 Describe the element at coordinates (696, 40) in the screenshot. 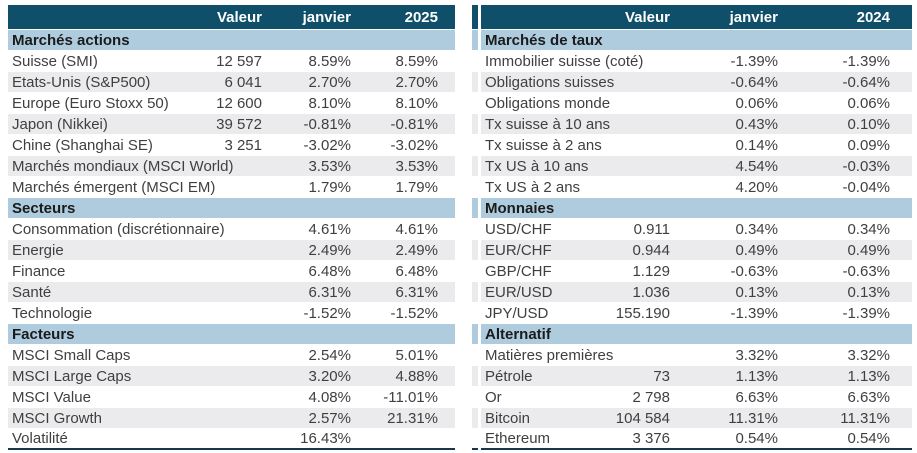

I see `section-title: Marchés de taux` at that location.